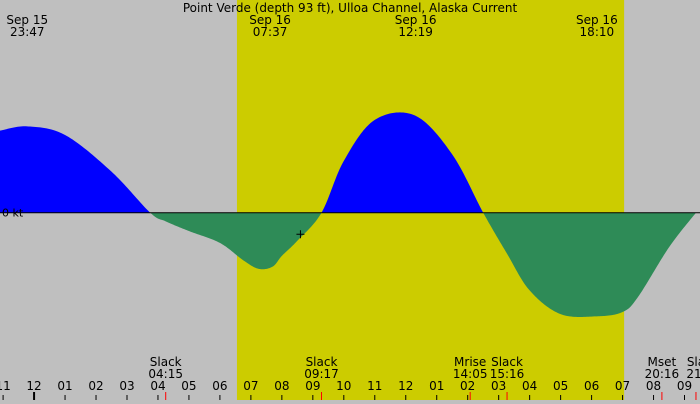 This screenshot has width=700, height=404. Describe the element at coordinates (343, 386) in the screenshot. I see `hour-tick-label: 10` at that location.